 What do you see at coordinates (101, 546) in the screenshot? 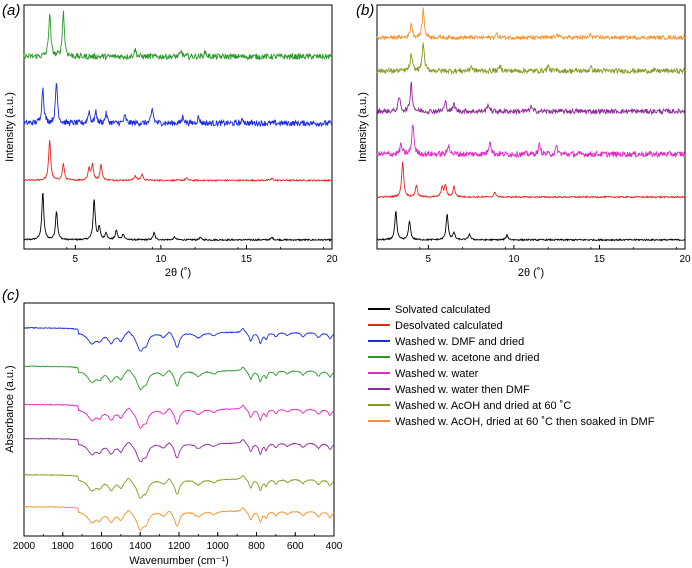
I see `panel-c-xtick-label-1600: 1600` at bounding box center [101, 546].